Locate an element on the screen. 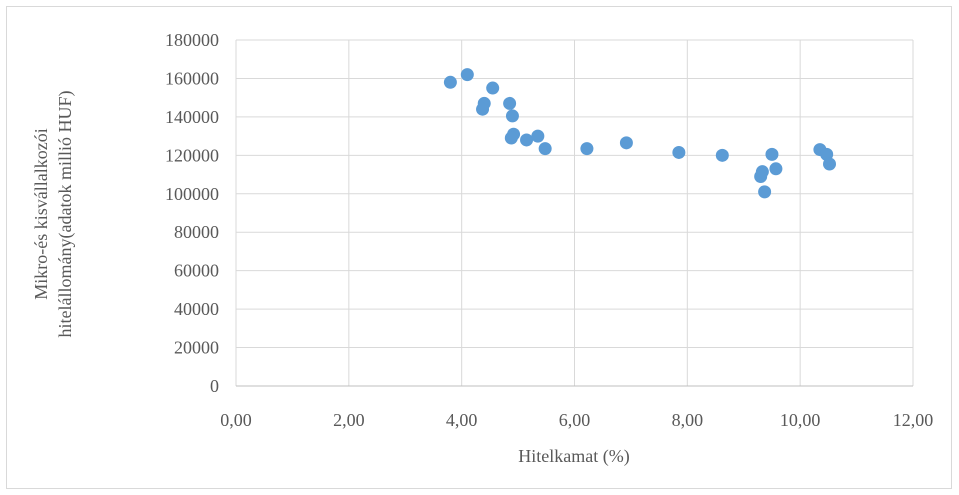 The width and height of the screenshot is (959, 495). data-points is located at coordinates (640, 133).